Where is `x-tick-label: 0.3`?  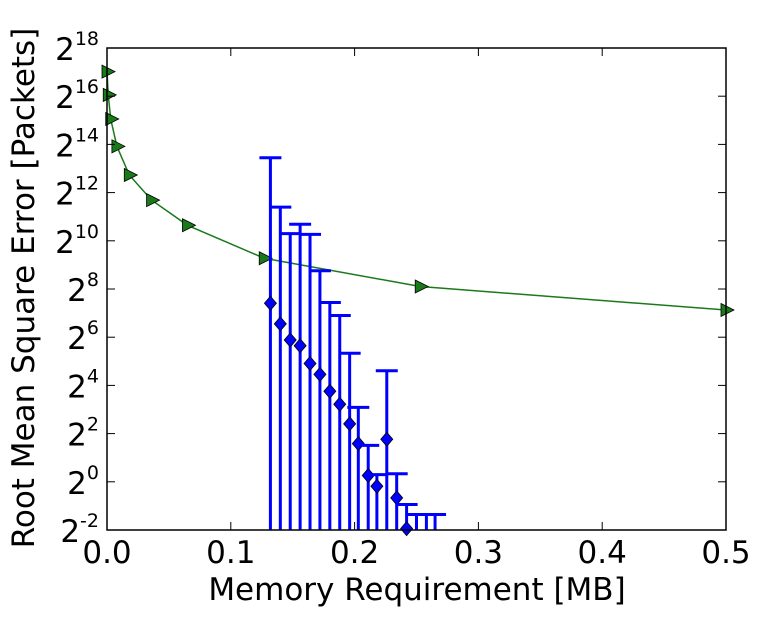
x-tick-label: 0.3 is located at coordinates (478, 553).